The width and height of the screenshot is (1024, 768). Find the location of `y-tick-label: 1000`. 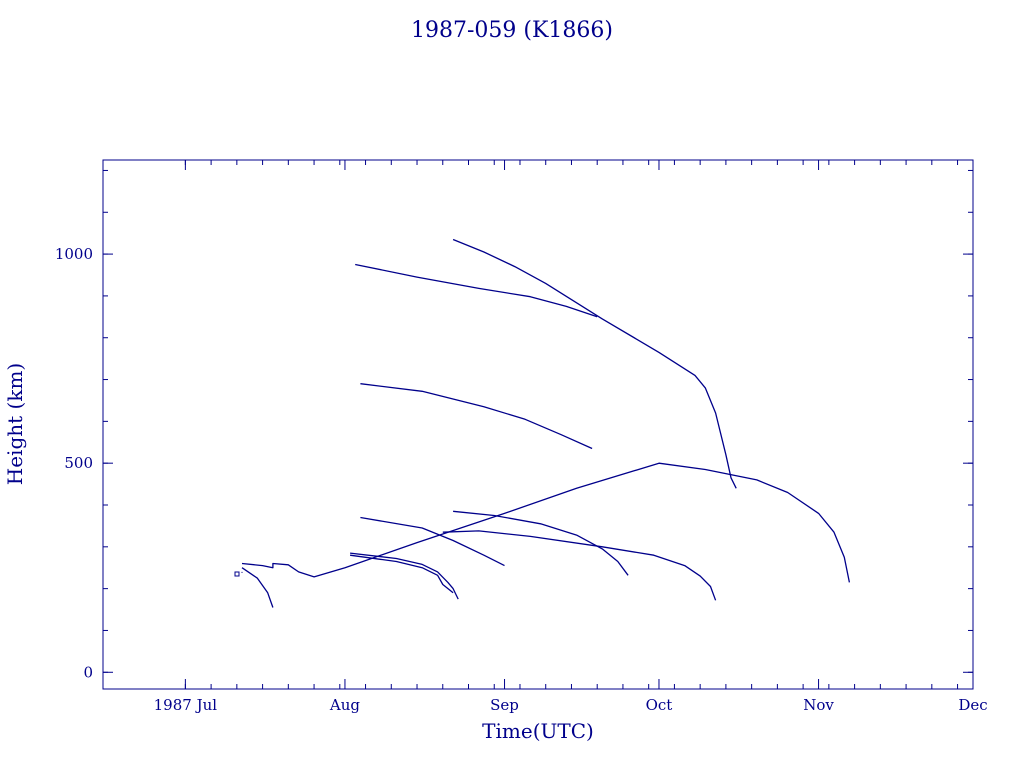

y-tick-label: 1000 is located at coordinates (74, 254).